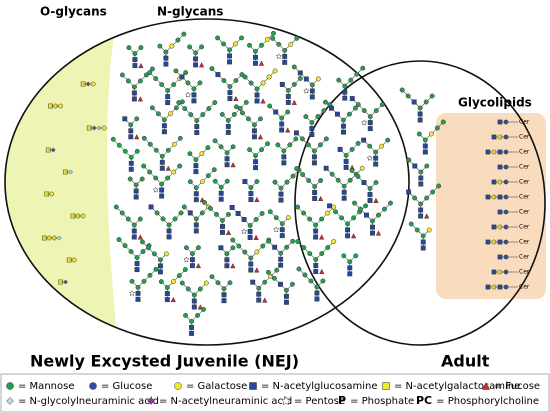  I want to click on legend-label: = N-acetylglucosamine, so click(319, 386).